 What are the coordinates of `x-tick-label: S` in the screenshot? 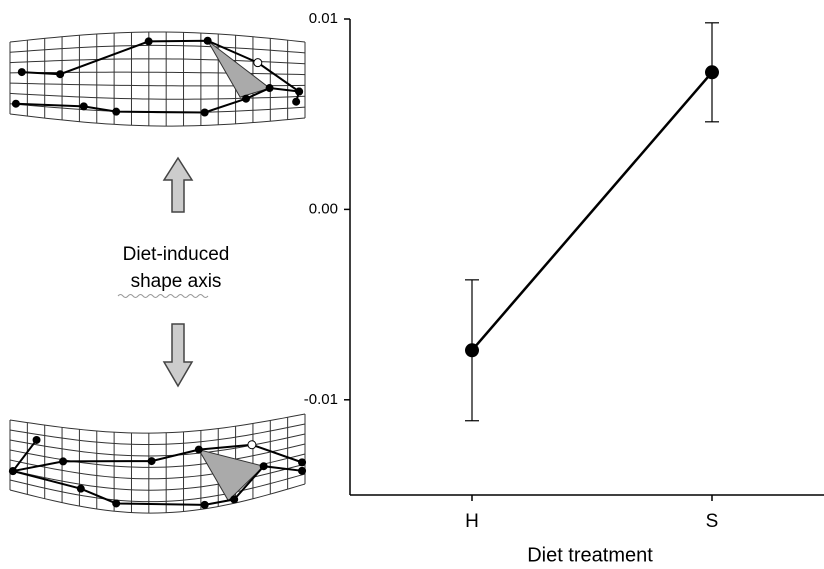 It's located at (712, 521).